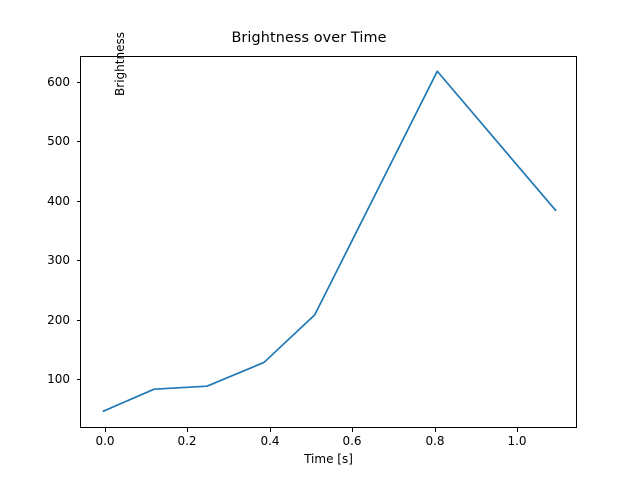 This screenshot has height=480, width=640. I want to click on y-tick-label: 500, so click(58, 141).